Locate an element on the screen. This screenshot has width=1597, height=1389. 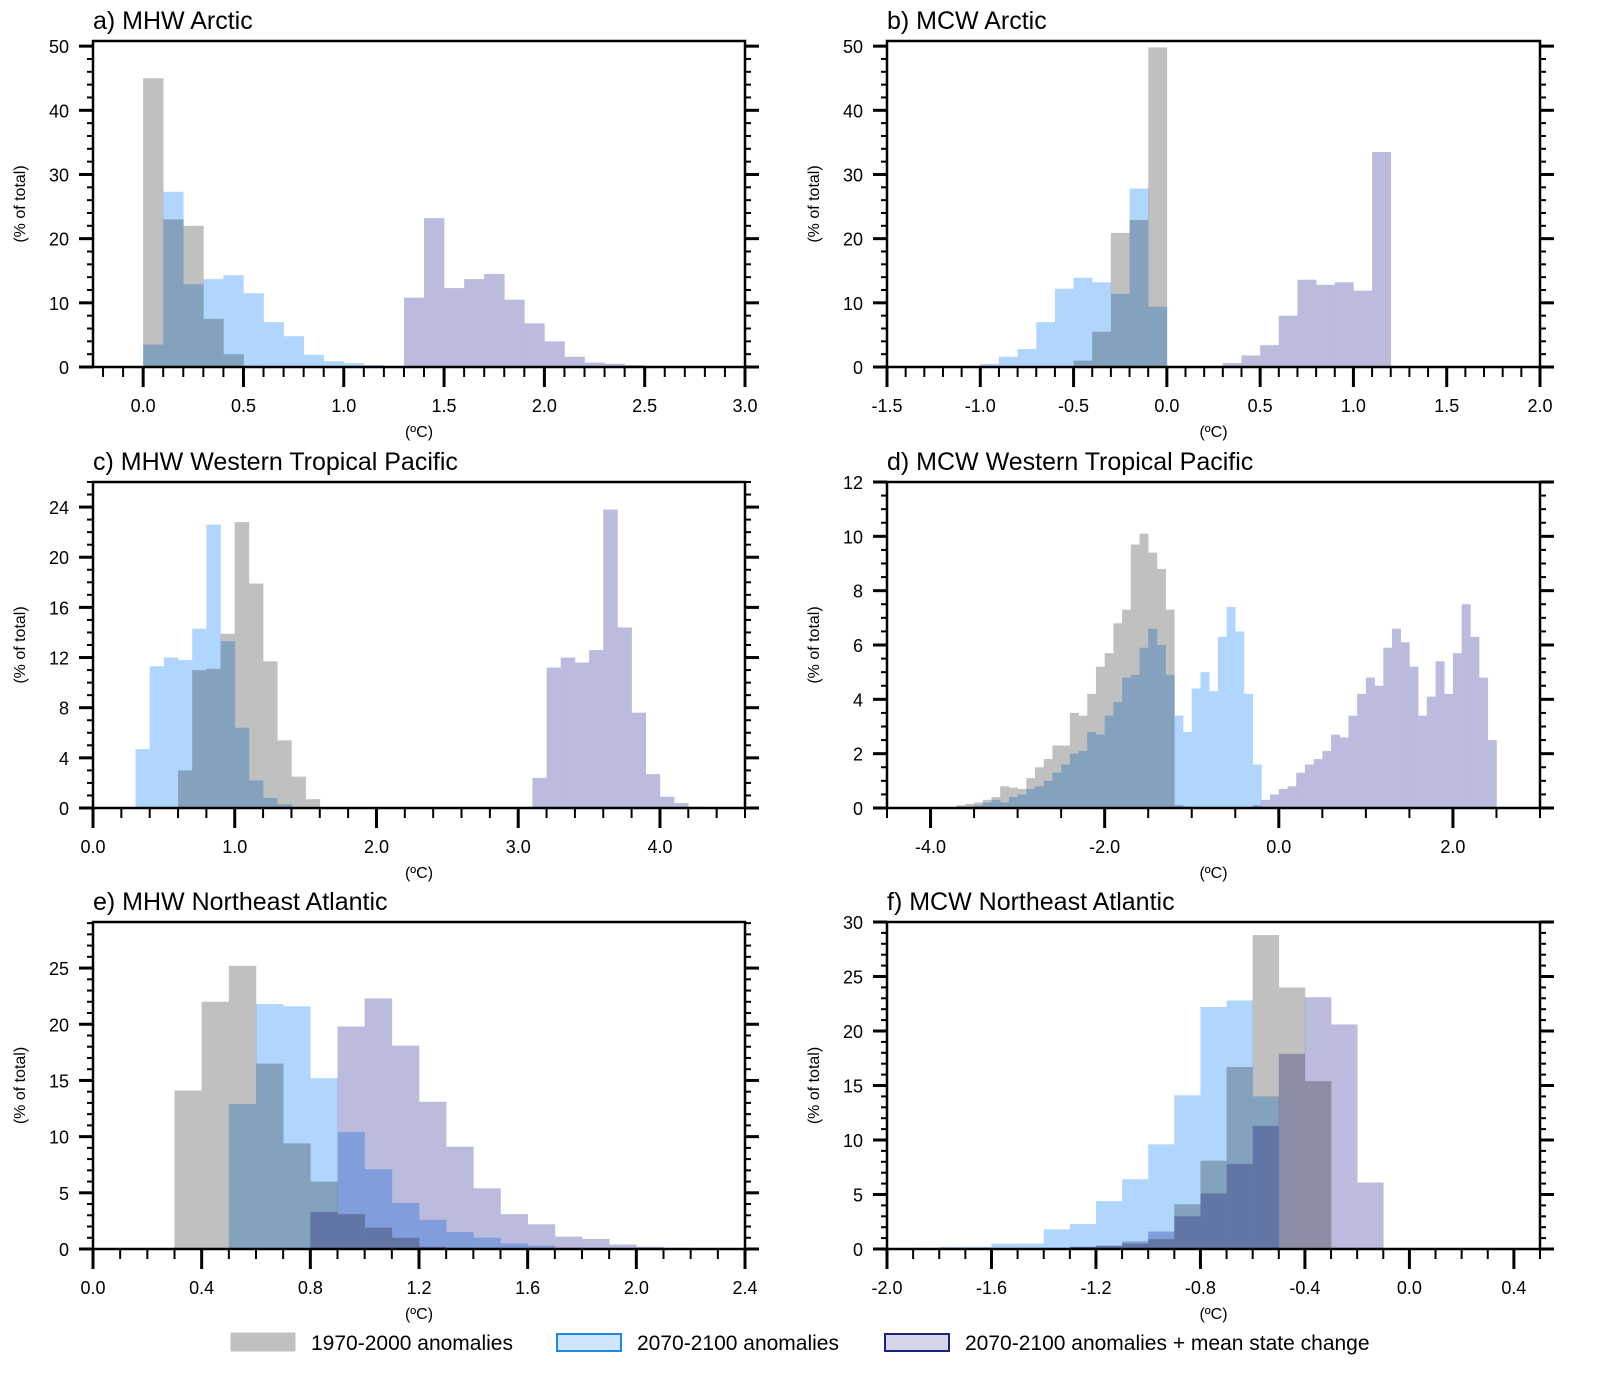
y-tick-label: 24 is located at coordinates (59, 508).